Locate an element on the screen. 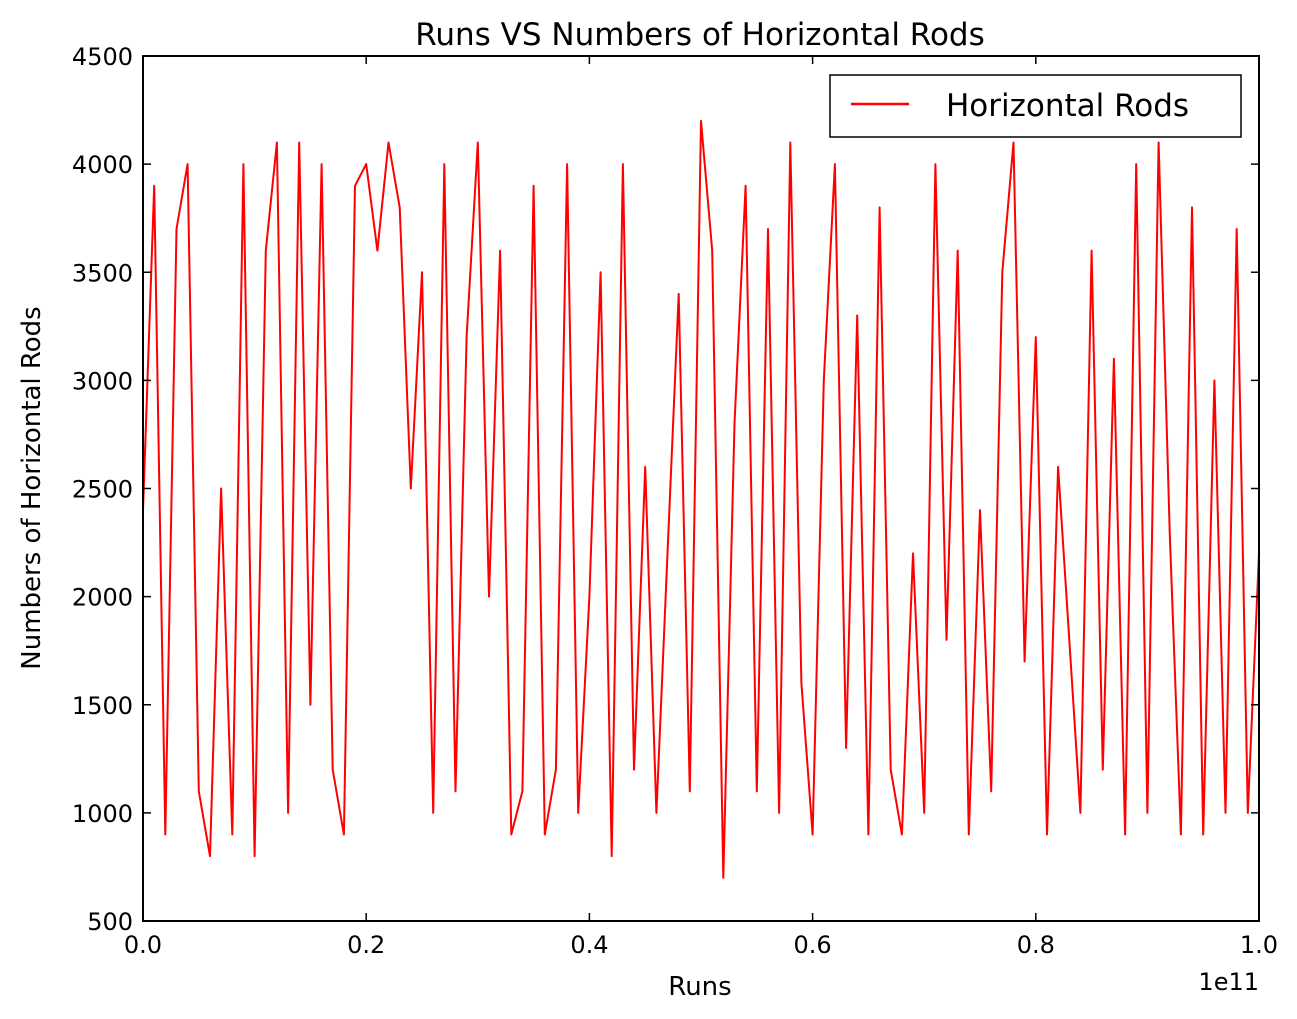 The height and width of the screenshot is (1019, 1297). x-tick-label: 0.4 is located at coordinates (589, 945).